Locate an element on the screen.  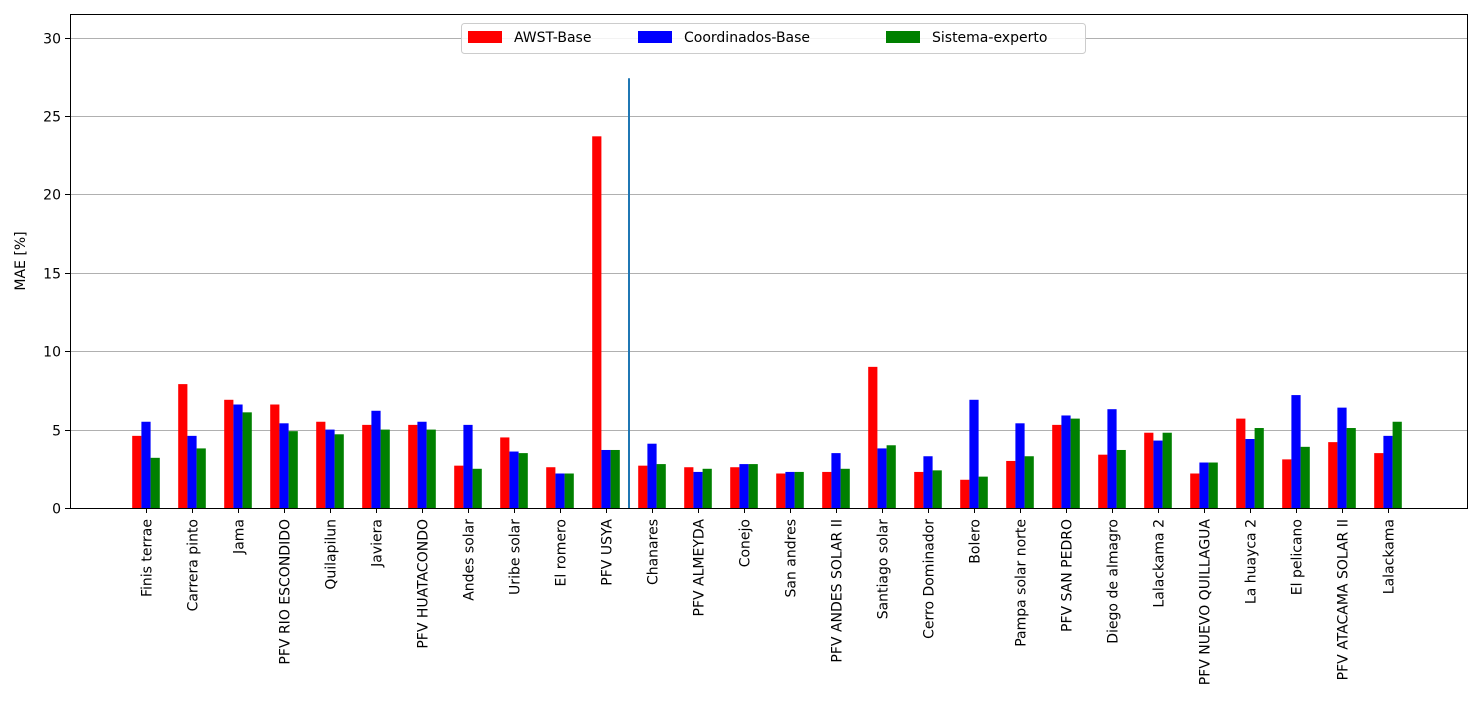
x-tick-label: Carrera pinto is located at coordinates (194, 565).